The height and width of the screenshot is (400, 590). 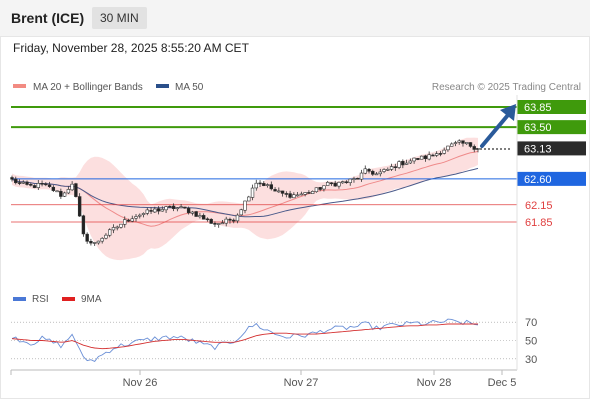 What do you see at coordinates (301, 383) in the screenshot?
I see `x-tick-label: Nov 27` at bounding box center [301, 383].